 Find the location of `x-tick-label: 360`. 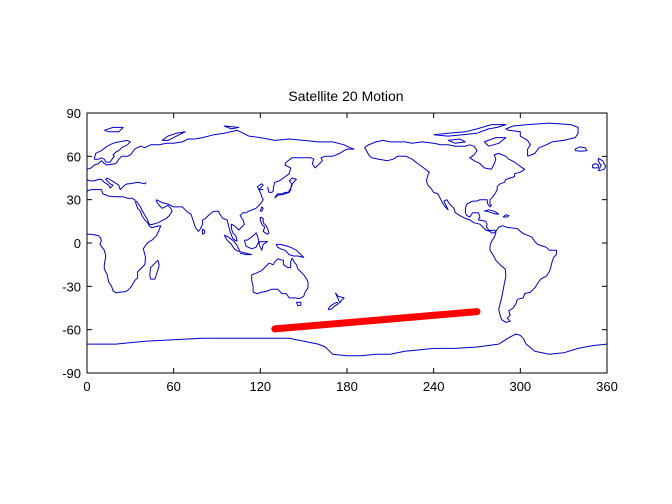

x-tick-label: 360 is located at coordinates (607, 386).